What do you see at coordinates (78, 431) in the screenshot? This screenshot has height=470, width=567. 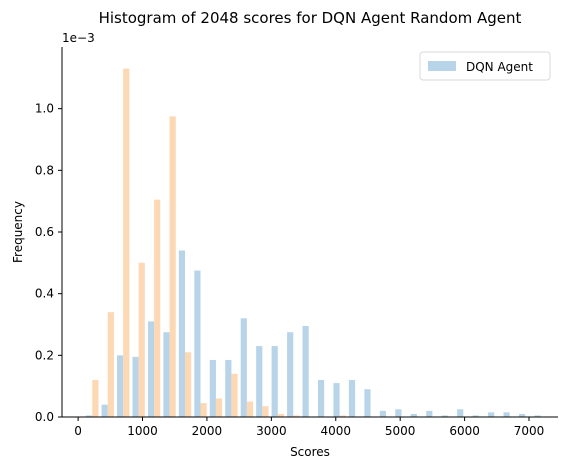 I see `x-tick-label: 0` at bounding box center [78, 431].